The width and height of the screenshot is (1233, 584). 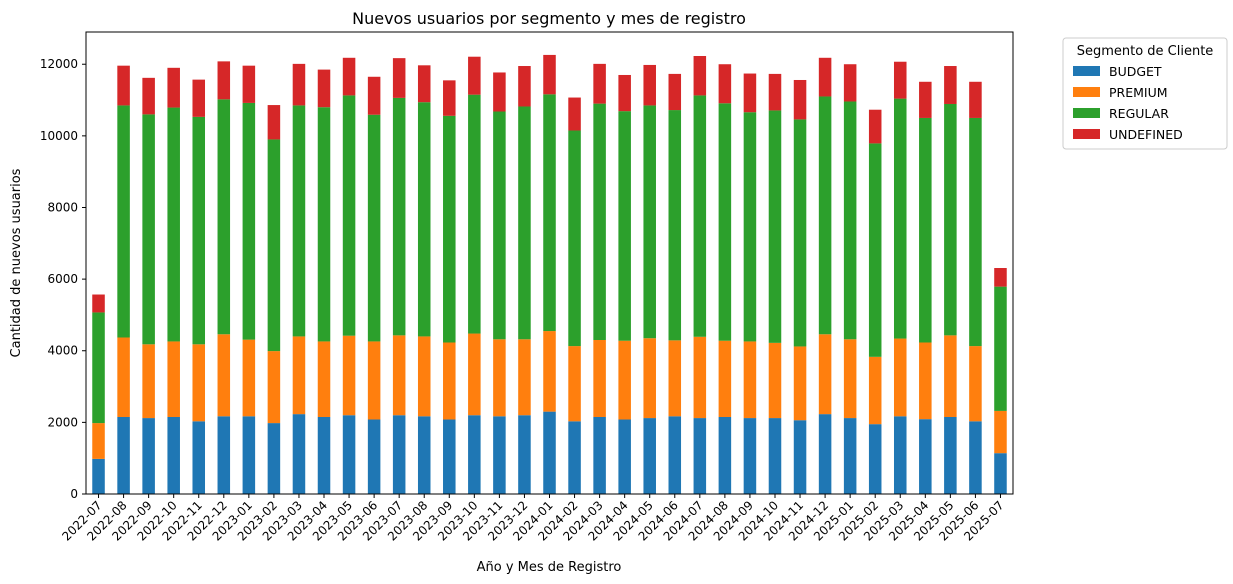 I want to click on legend-swatch-undefined, so click(x=1086, y=134).